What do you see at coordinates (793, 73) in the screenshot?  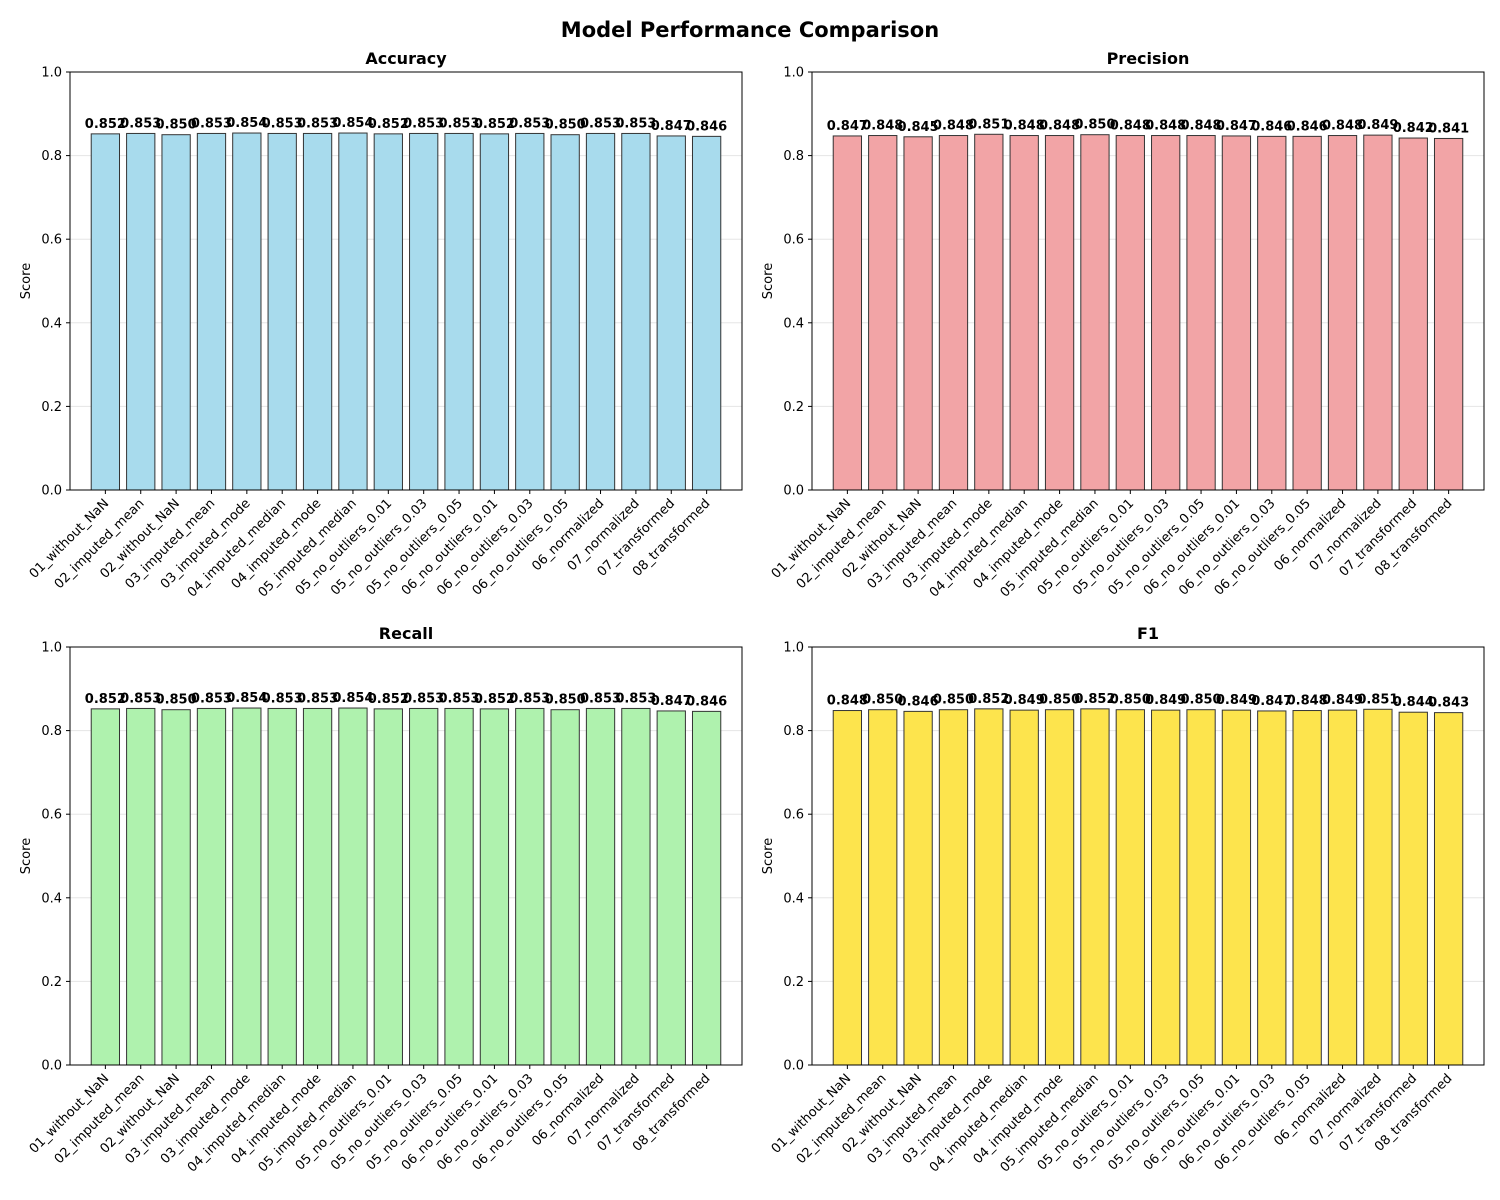 I see `y-tick-label: 1.0` at bounding box center [793, 73].